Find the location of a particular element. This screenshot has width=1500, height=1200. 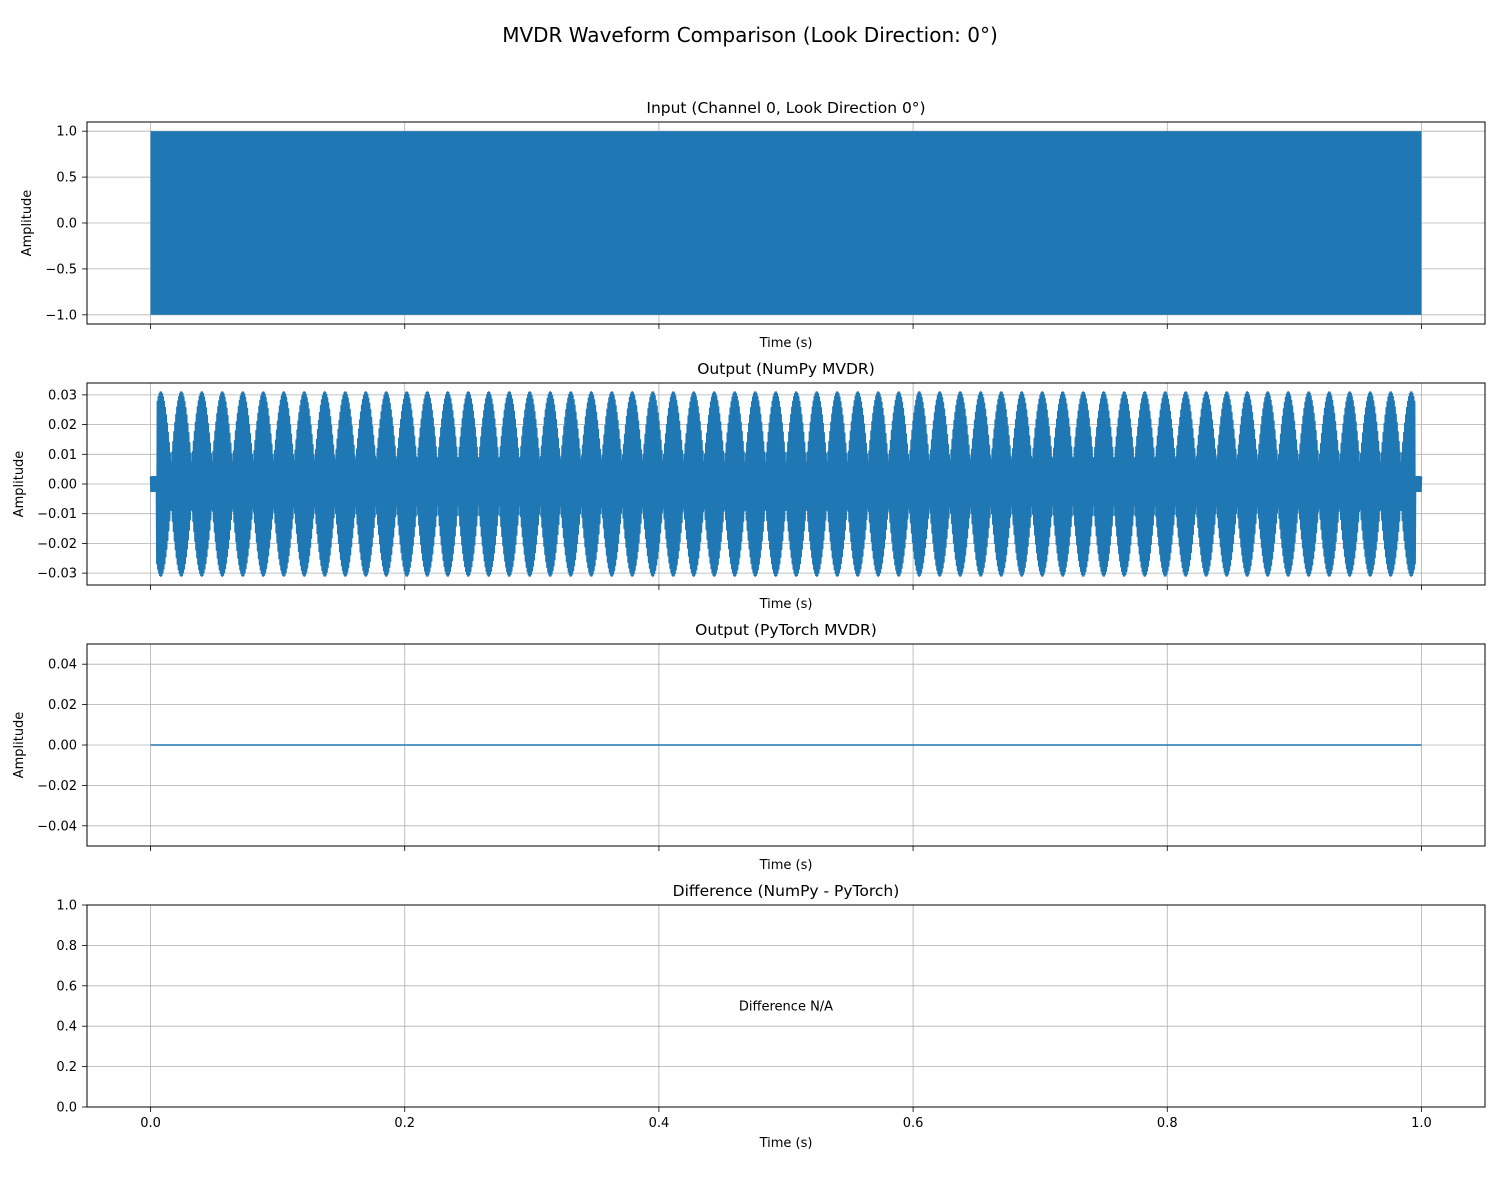

y-tick-label: 0.01 is located at coordinates (62, 455).